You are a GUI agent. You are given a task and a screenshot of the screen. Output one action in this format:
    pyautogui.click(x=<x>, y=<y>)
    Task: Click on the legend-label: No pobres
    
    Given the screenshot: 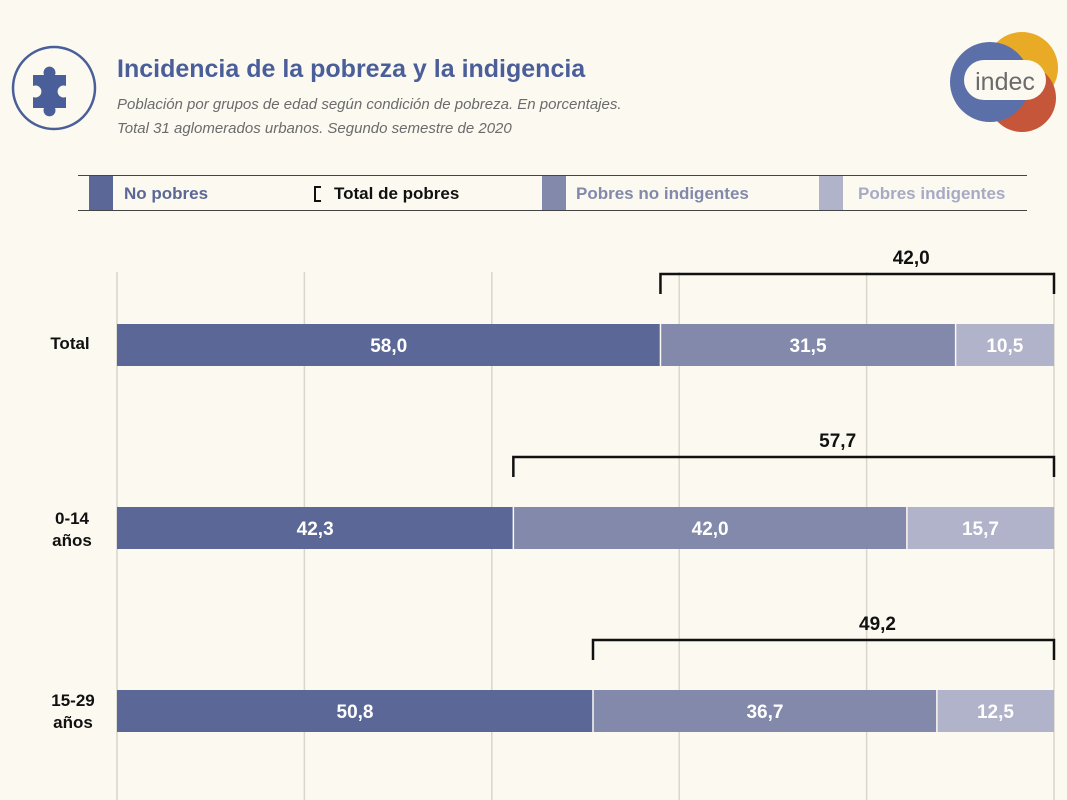 What is the action you would take?
    pyautogui.click(x=166, y=193)
    